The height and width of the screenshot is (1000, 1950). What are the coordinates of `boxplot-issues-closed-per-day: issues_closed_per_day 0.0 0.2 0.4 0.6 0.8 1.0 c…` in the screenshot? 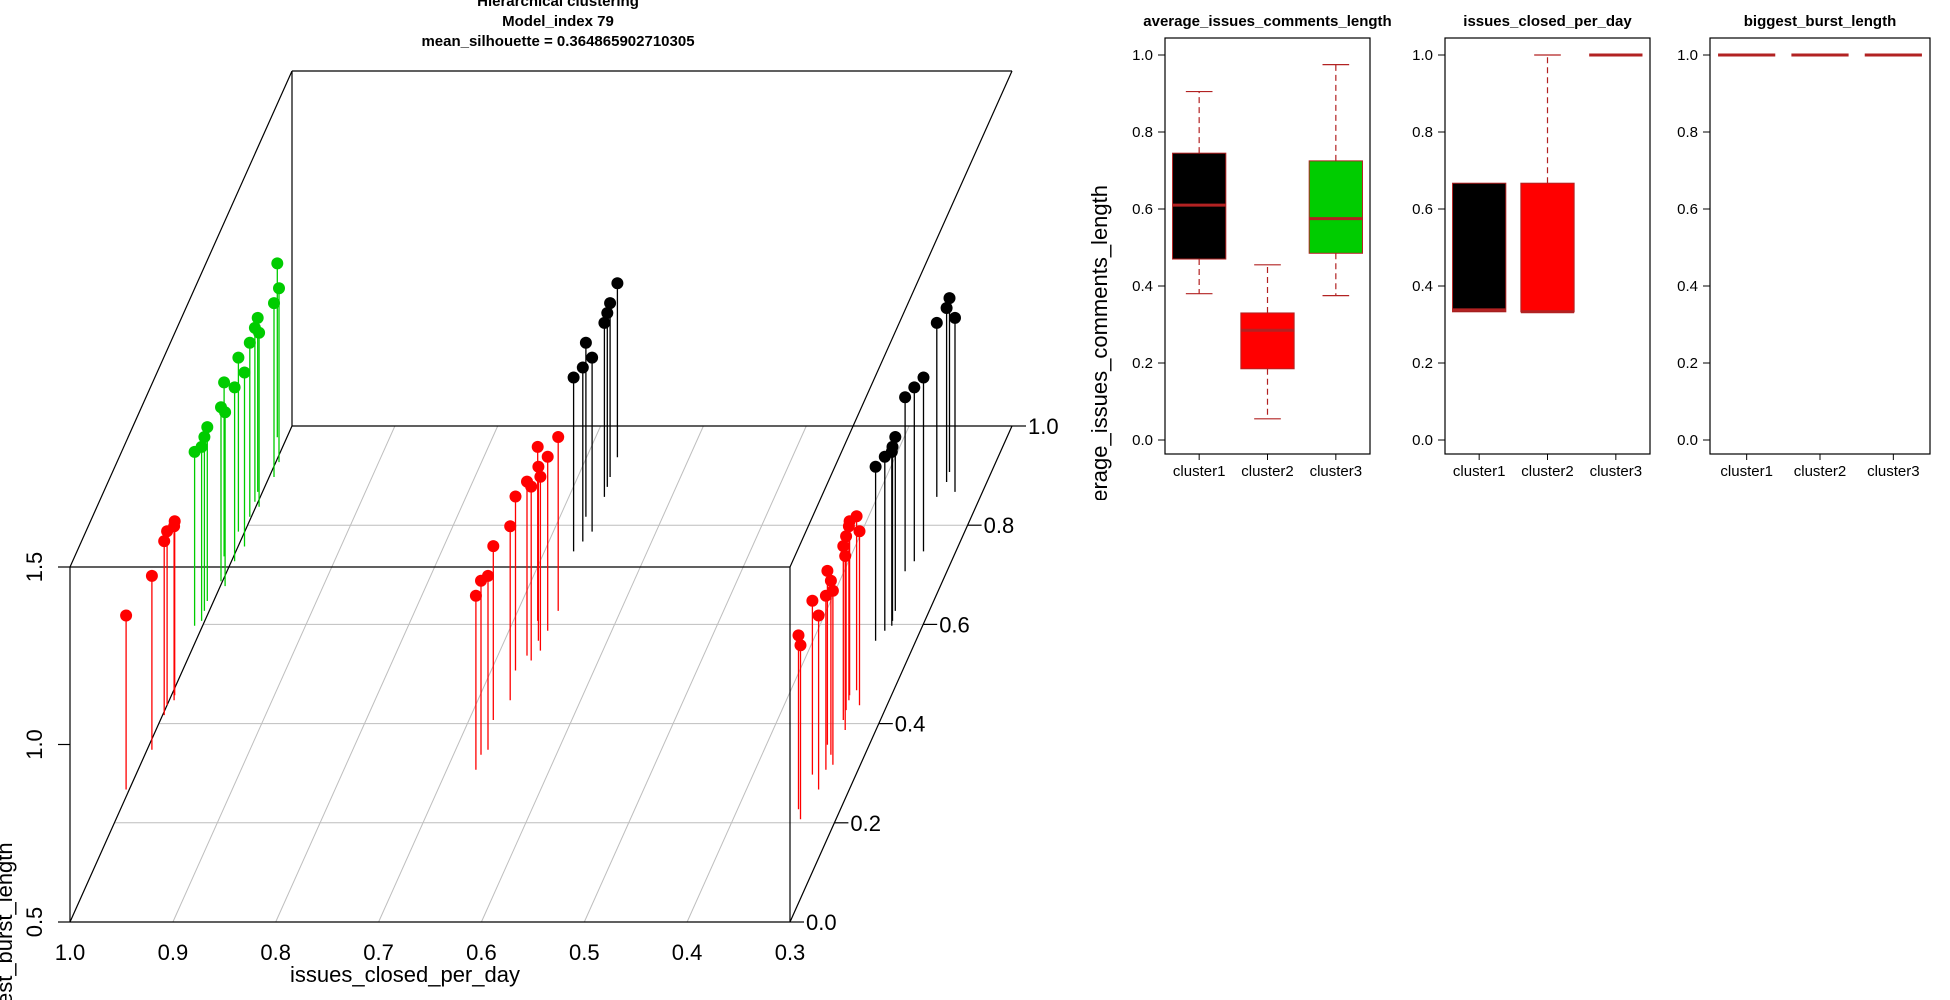 It's located at (1531, 246).